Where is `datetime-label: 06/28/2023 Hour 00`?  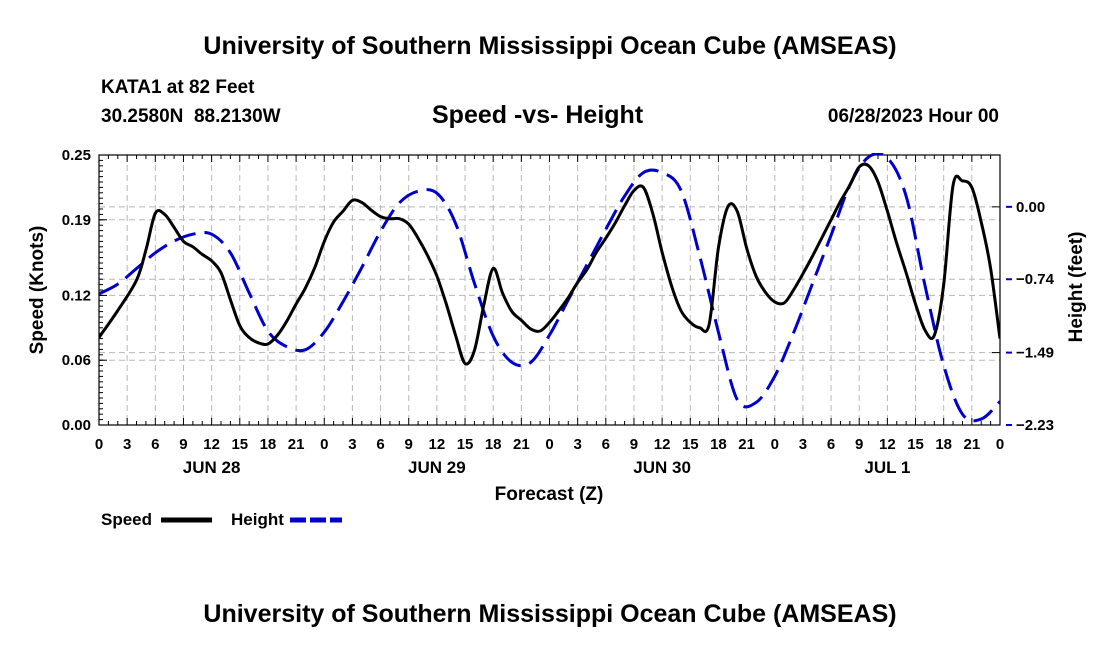
datetime-label: 06/28/2023 Hour 00 is located at coordinates (913, 116).